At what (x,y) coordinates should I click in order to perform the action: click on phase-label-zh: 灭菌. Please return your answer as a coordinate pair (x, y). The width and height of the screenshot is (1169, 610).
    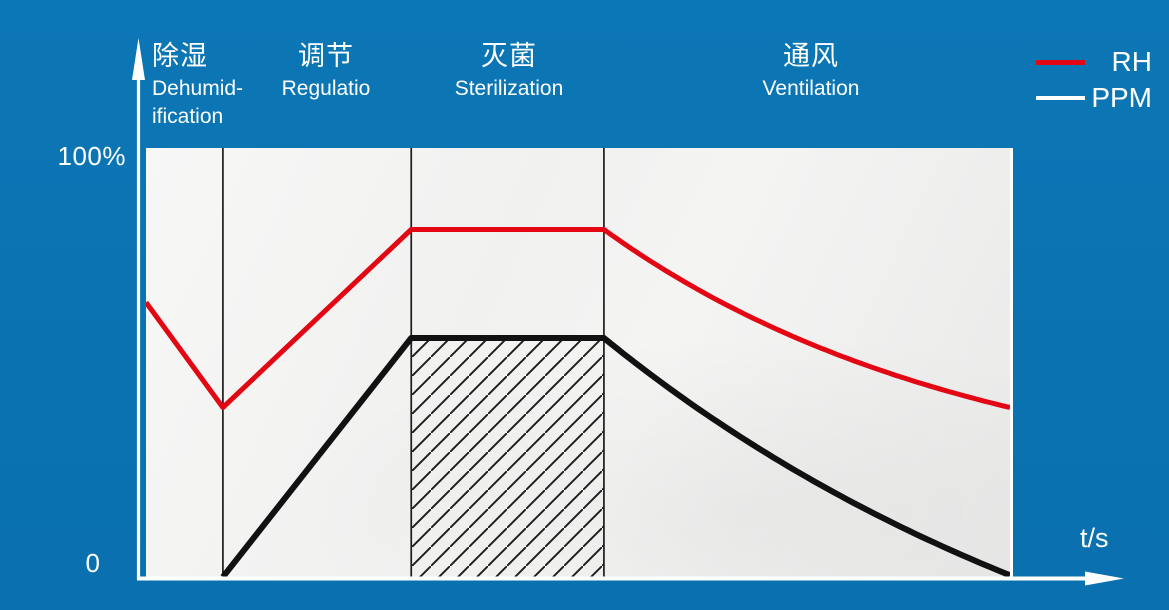
    Looking at the image, I should click on (509, 56).